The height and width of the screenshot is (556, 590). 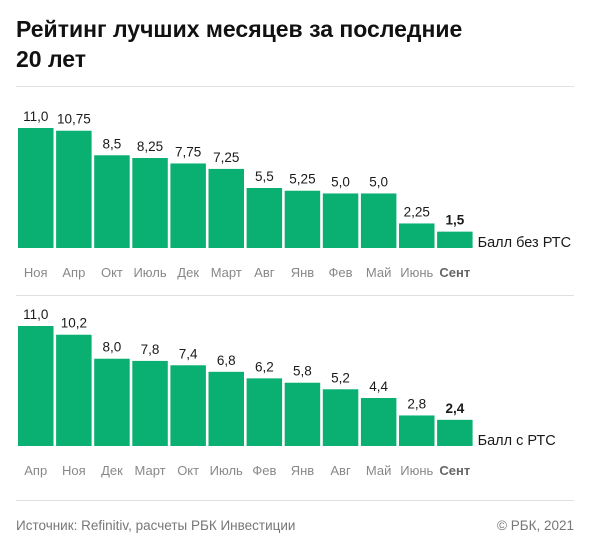 What do you see at coordinates (74, 119) in the screenshot?
I see `data-label: 10,75` at bounding box center [74, 119].